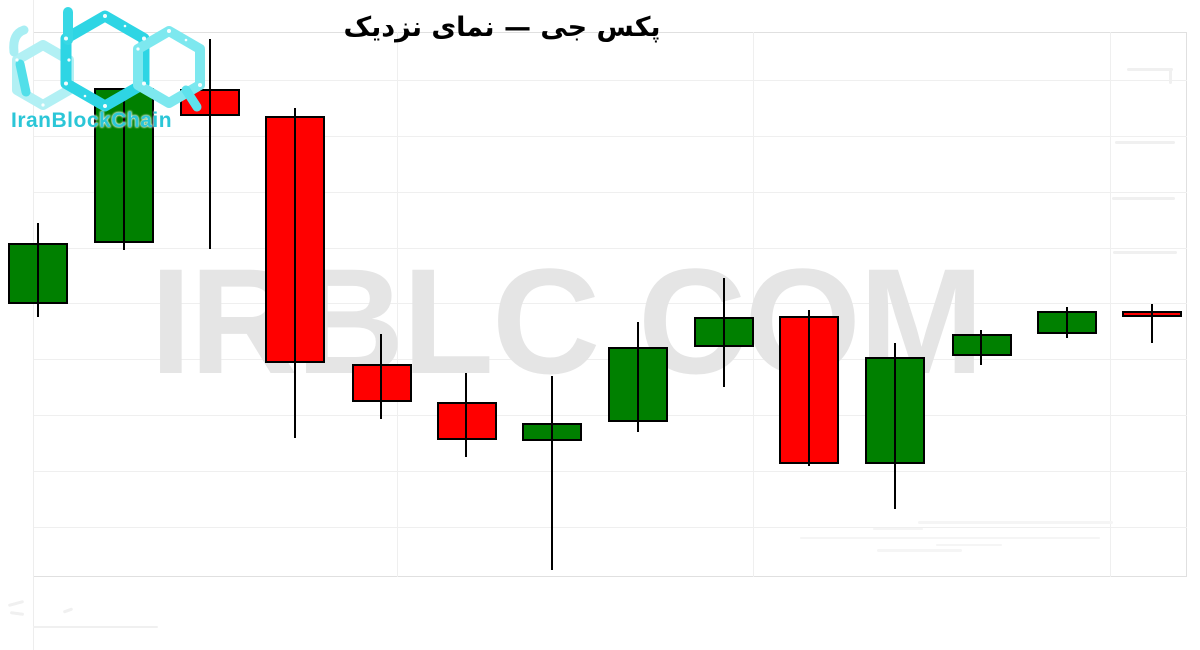  Describe the element at coordinates (92, 120) in the screenshot. I see `logo-wordmark: IranBlockChain` at that location.